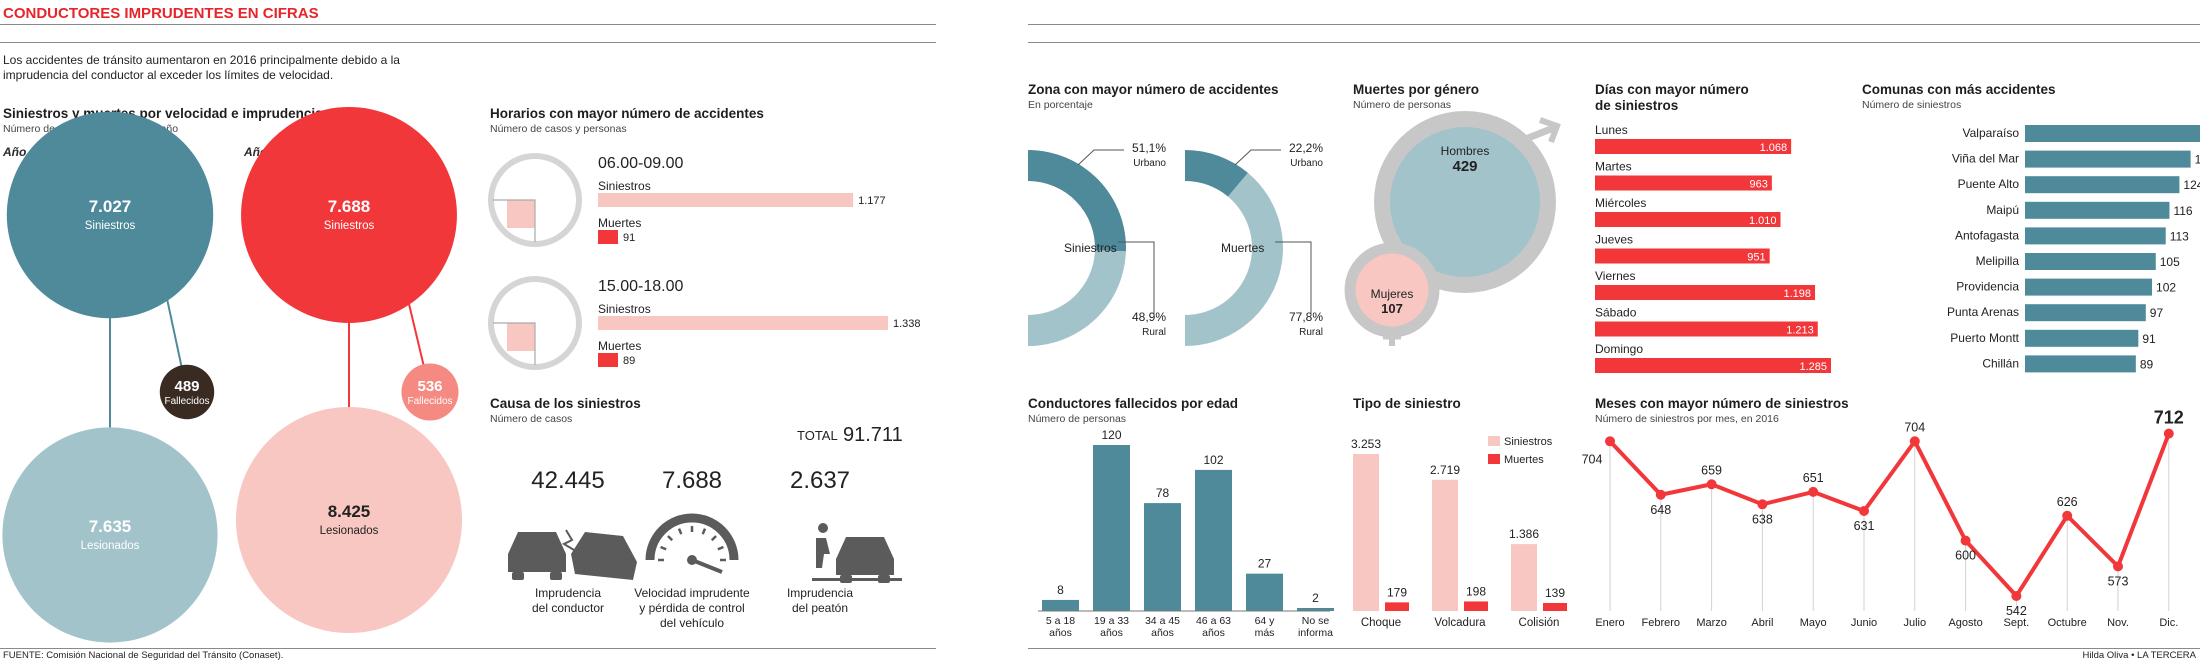 The image size is (2200, 663). Describe the element at coordinates (1555, 593) in the screenshot. I see `tipo-muertes-label-2: 139` at that location.